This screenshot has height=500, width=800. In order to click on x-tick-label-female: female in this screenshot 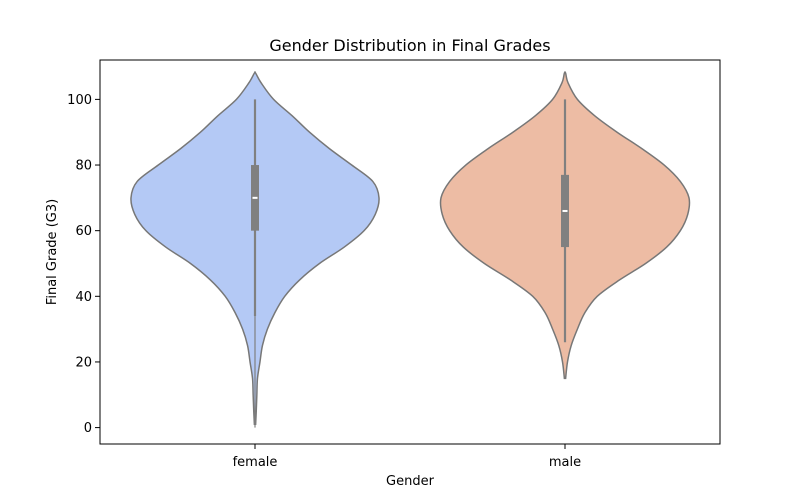, I will do `click(255, 462)`.